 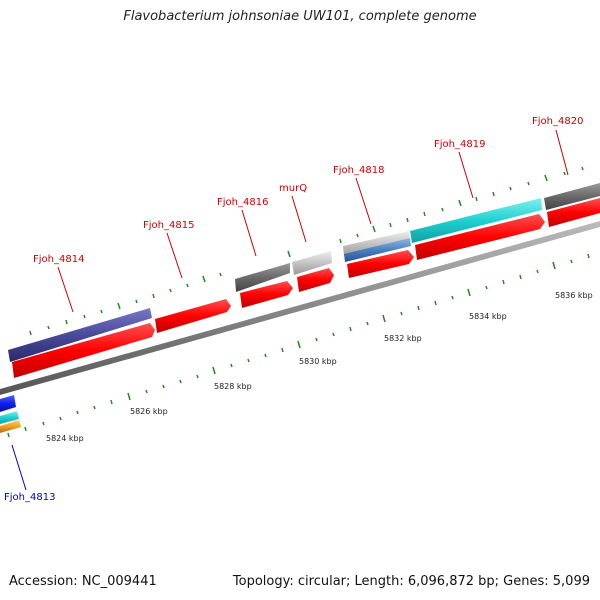 I want to click on gene-label-fjoh-4819: Fjoh_4819, so click(x=459, y=144).